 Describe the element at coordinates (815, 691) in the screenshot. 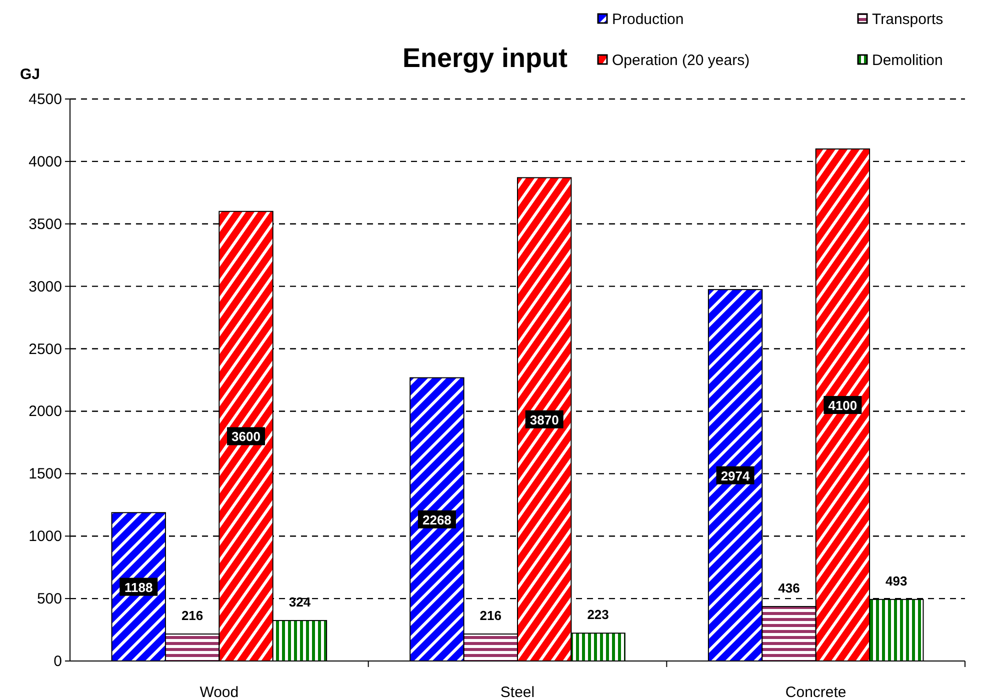

I see `x-tick-label: Concrete` at that location.